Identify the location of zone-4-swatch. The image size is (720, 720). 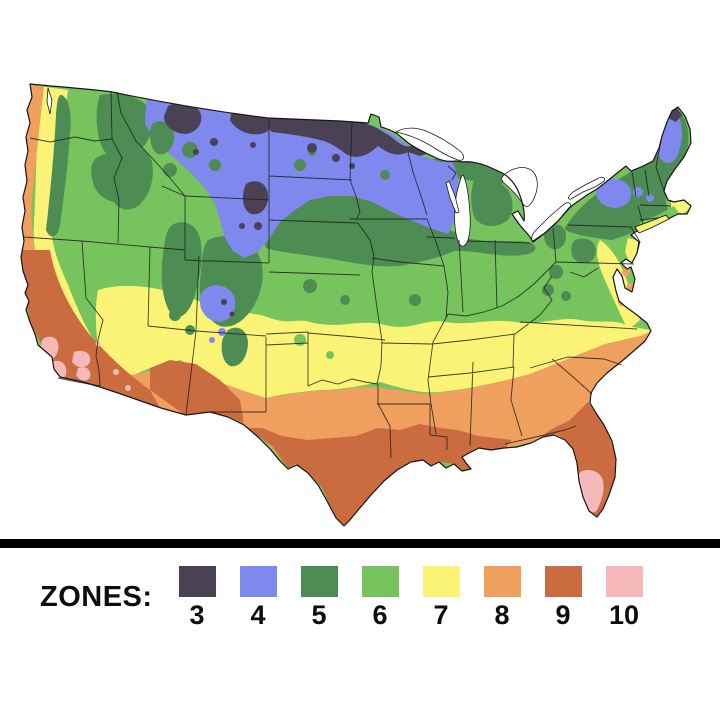
(258, 581).